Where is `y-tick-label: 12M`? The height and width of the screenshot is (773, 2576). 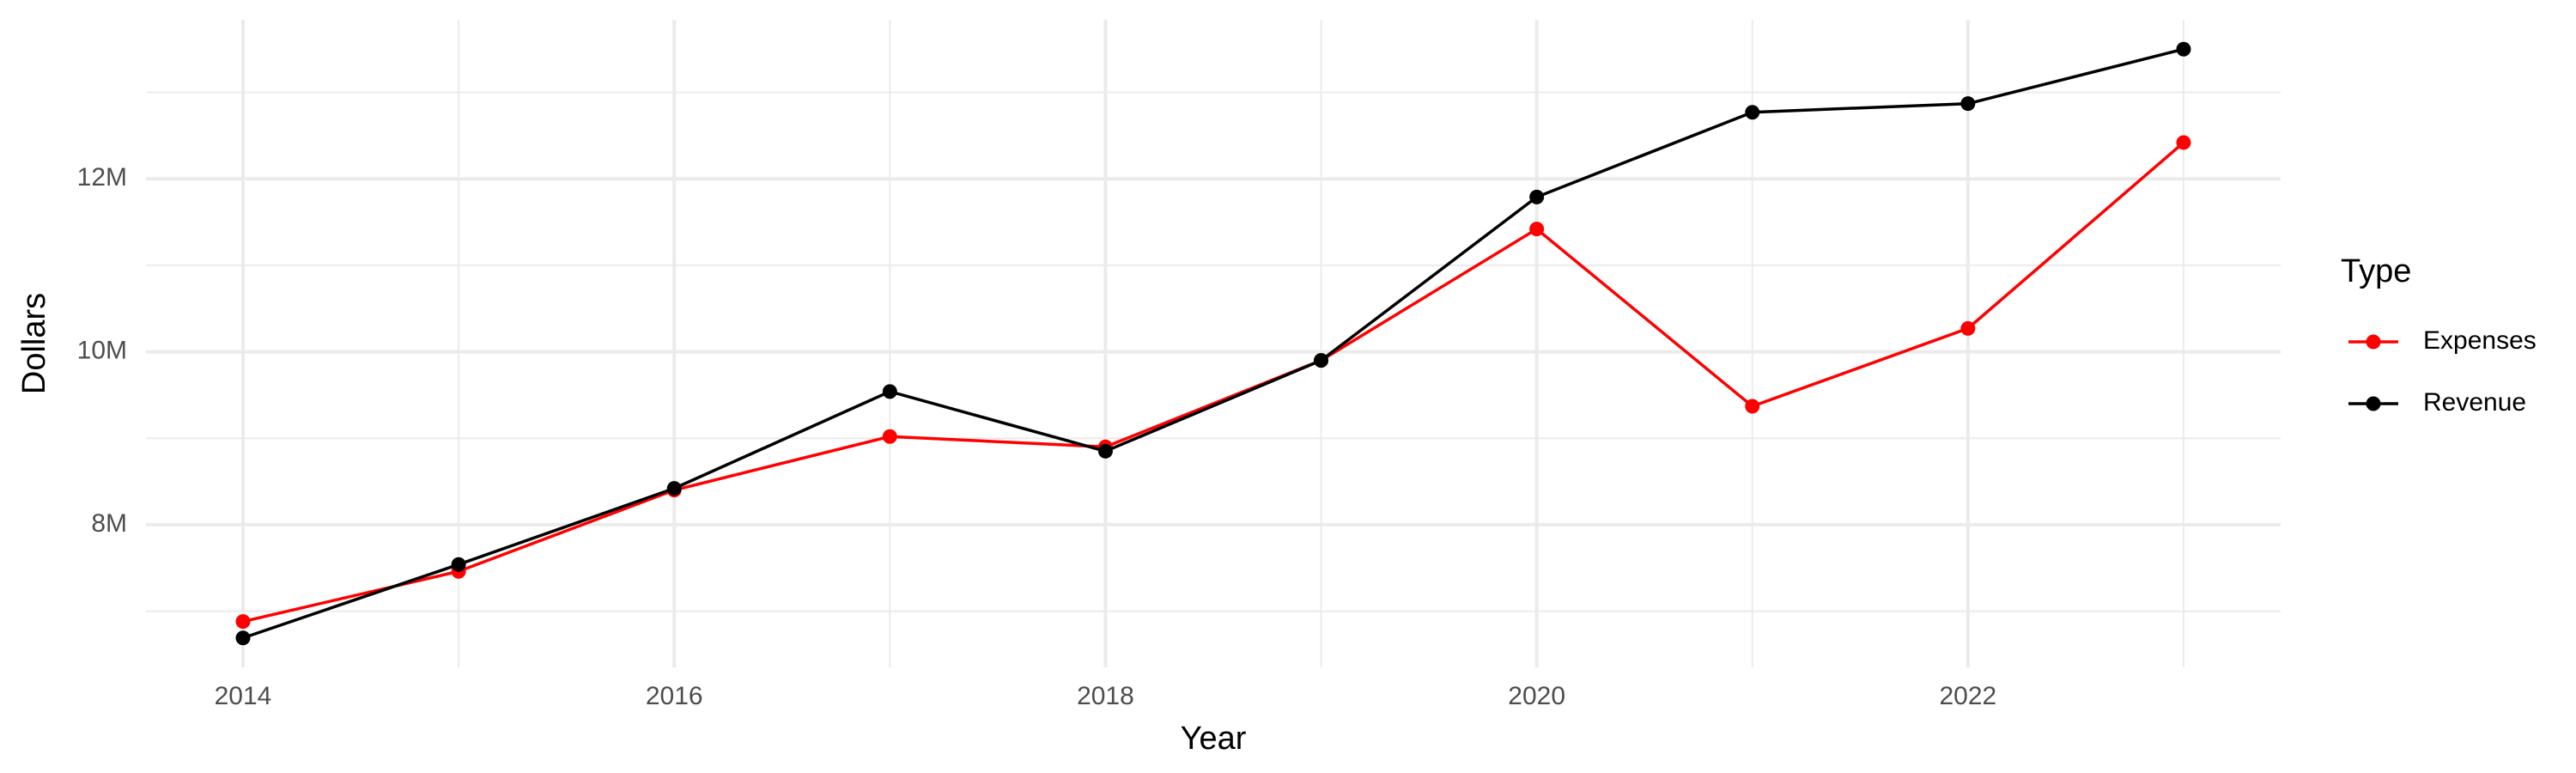
y-tick-label: 12M is located at coordinates (102, 177).